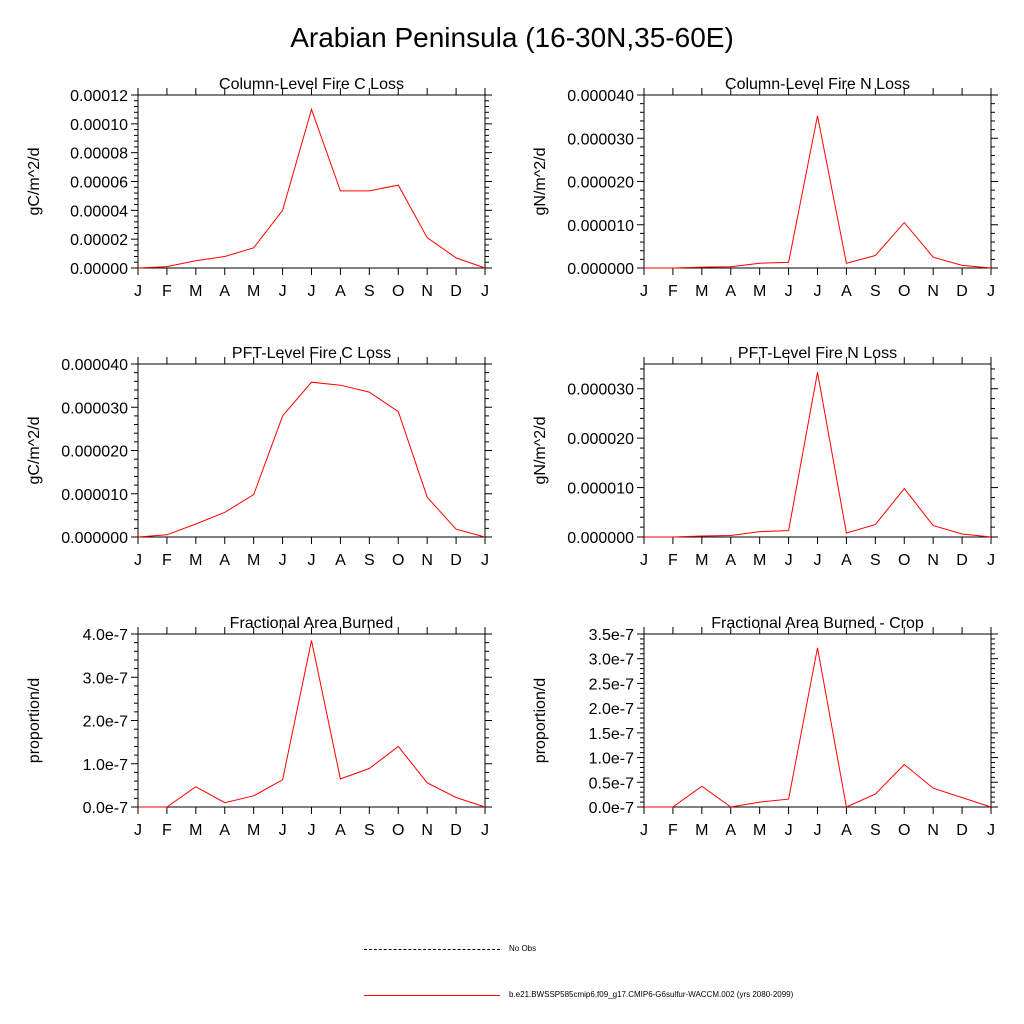 This screenshot has width=1024, height=1024. I want to click on y-tick-label: 0.00002, so click(99, 240).